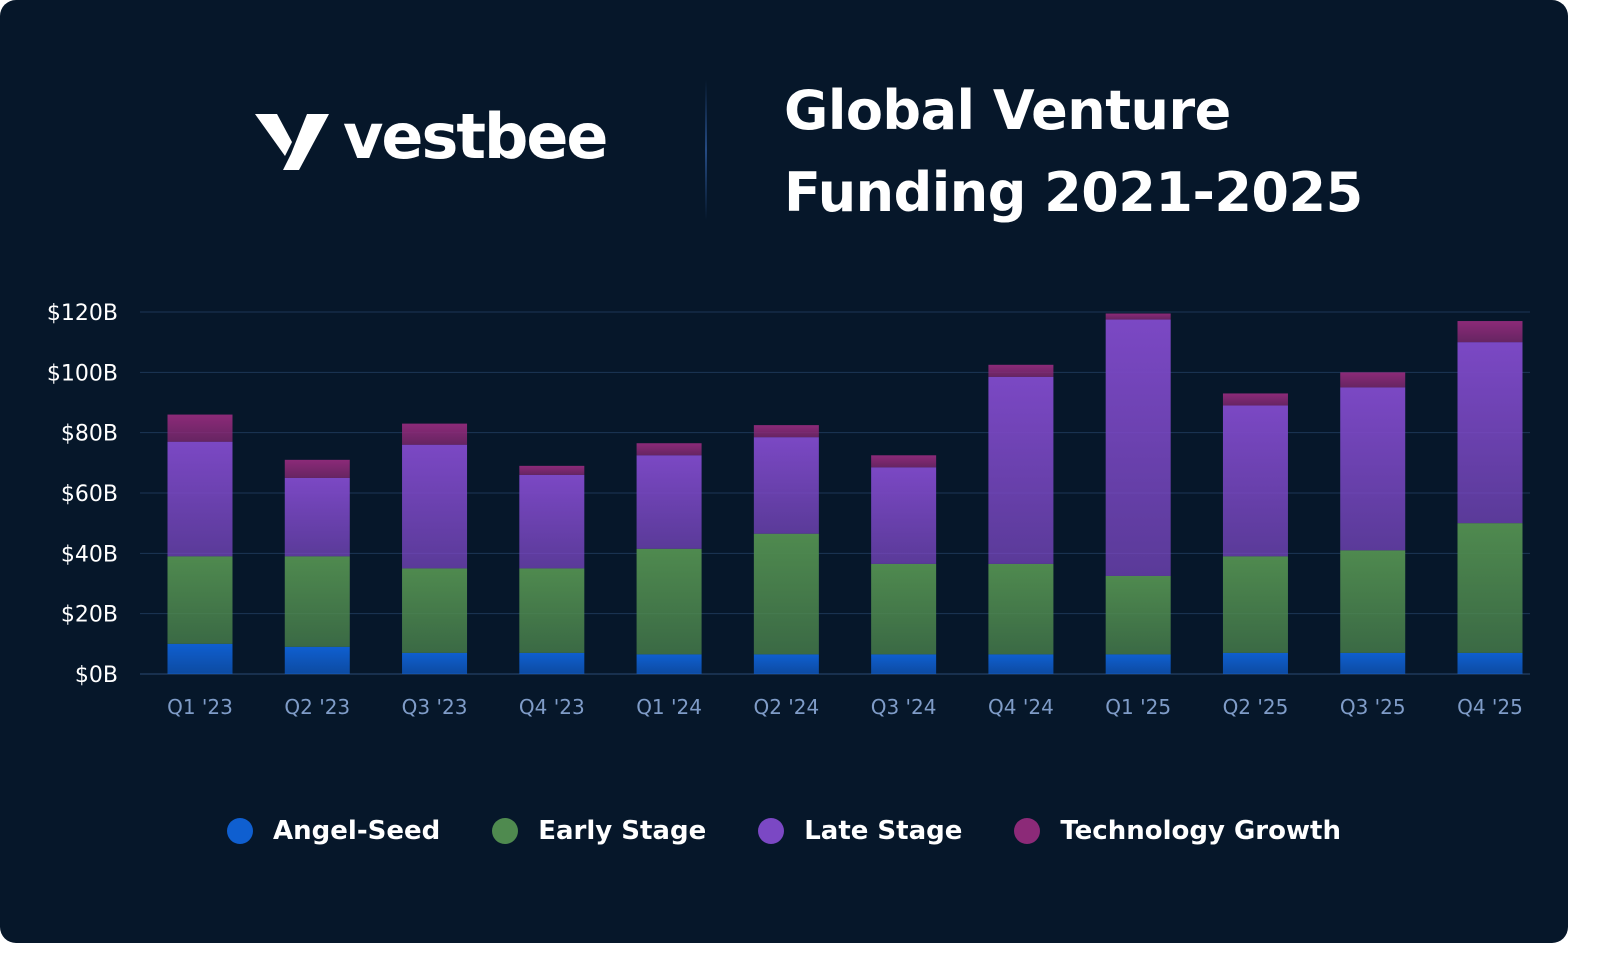 The width and height of the screenshot is (1600, 963). I want to click on y-tick-label: $120B, so click(82, 313).